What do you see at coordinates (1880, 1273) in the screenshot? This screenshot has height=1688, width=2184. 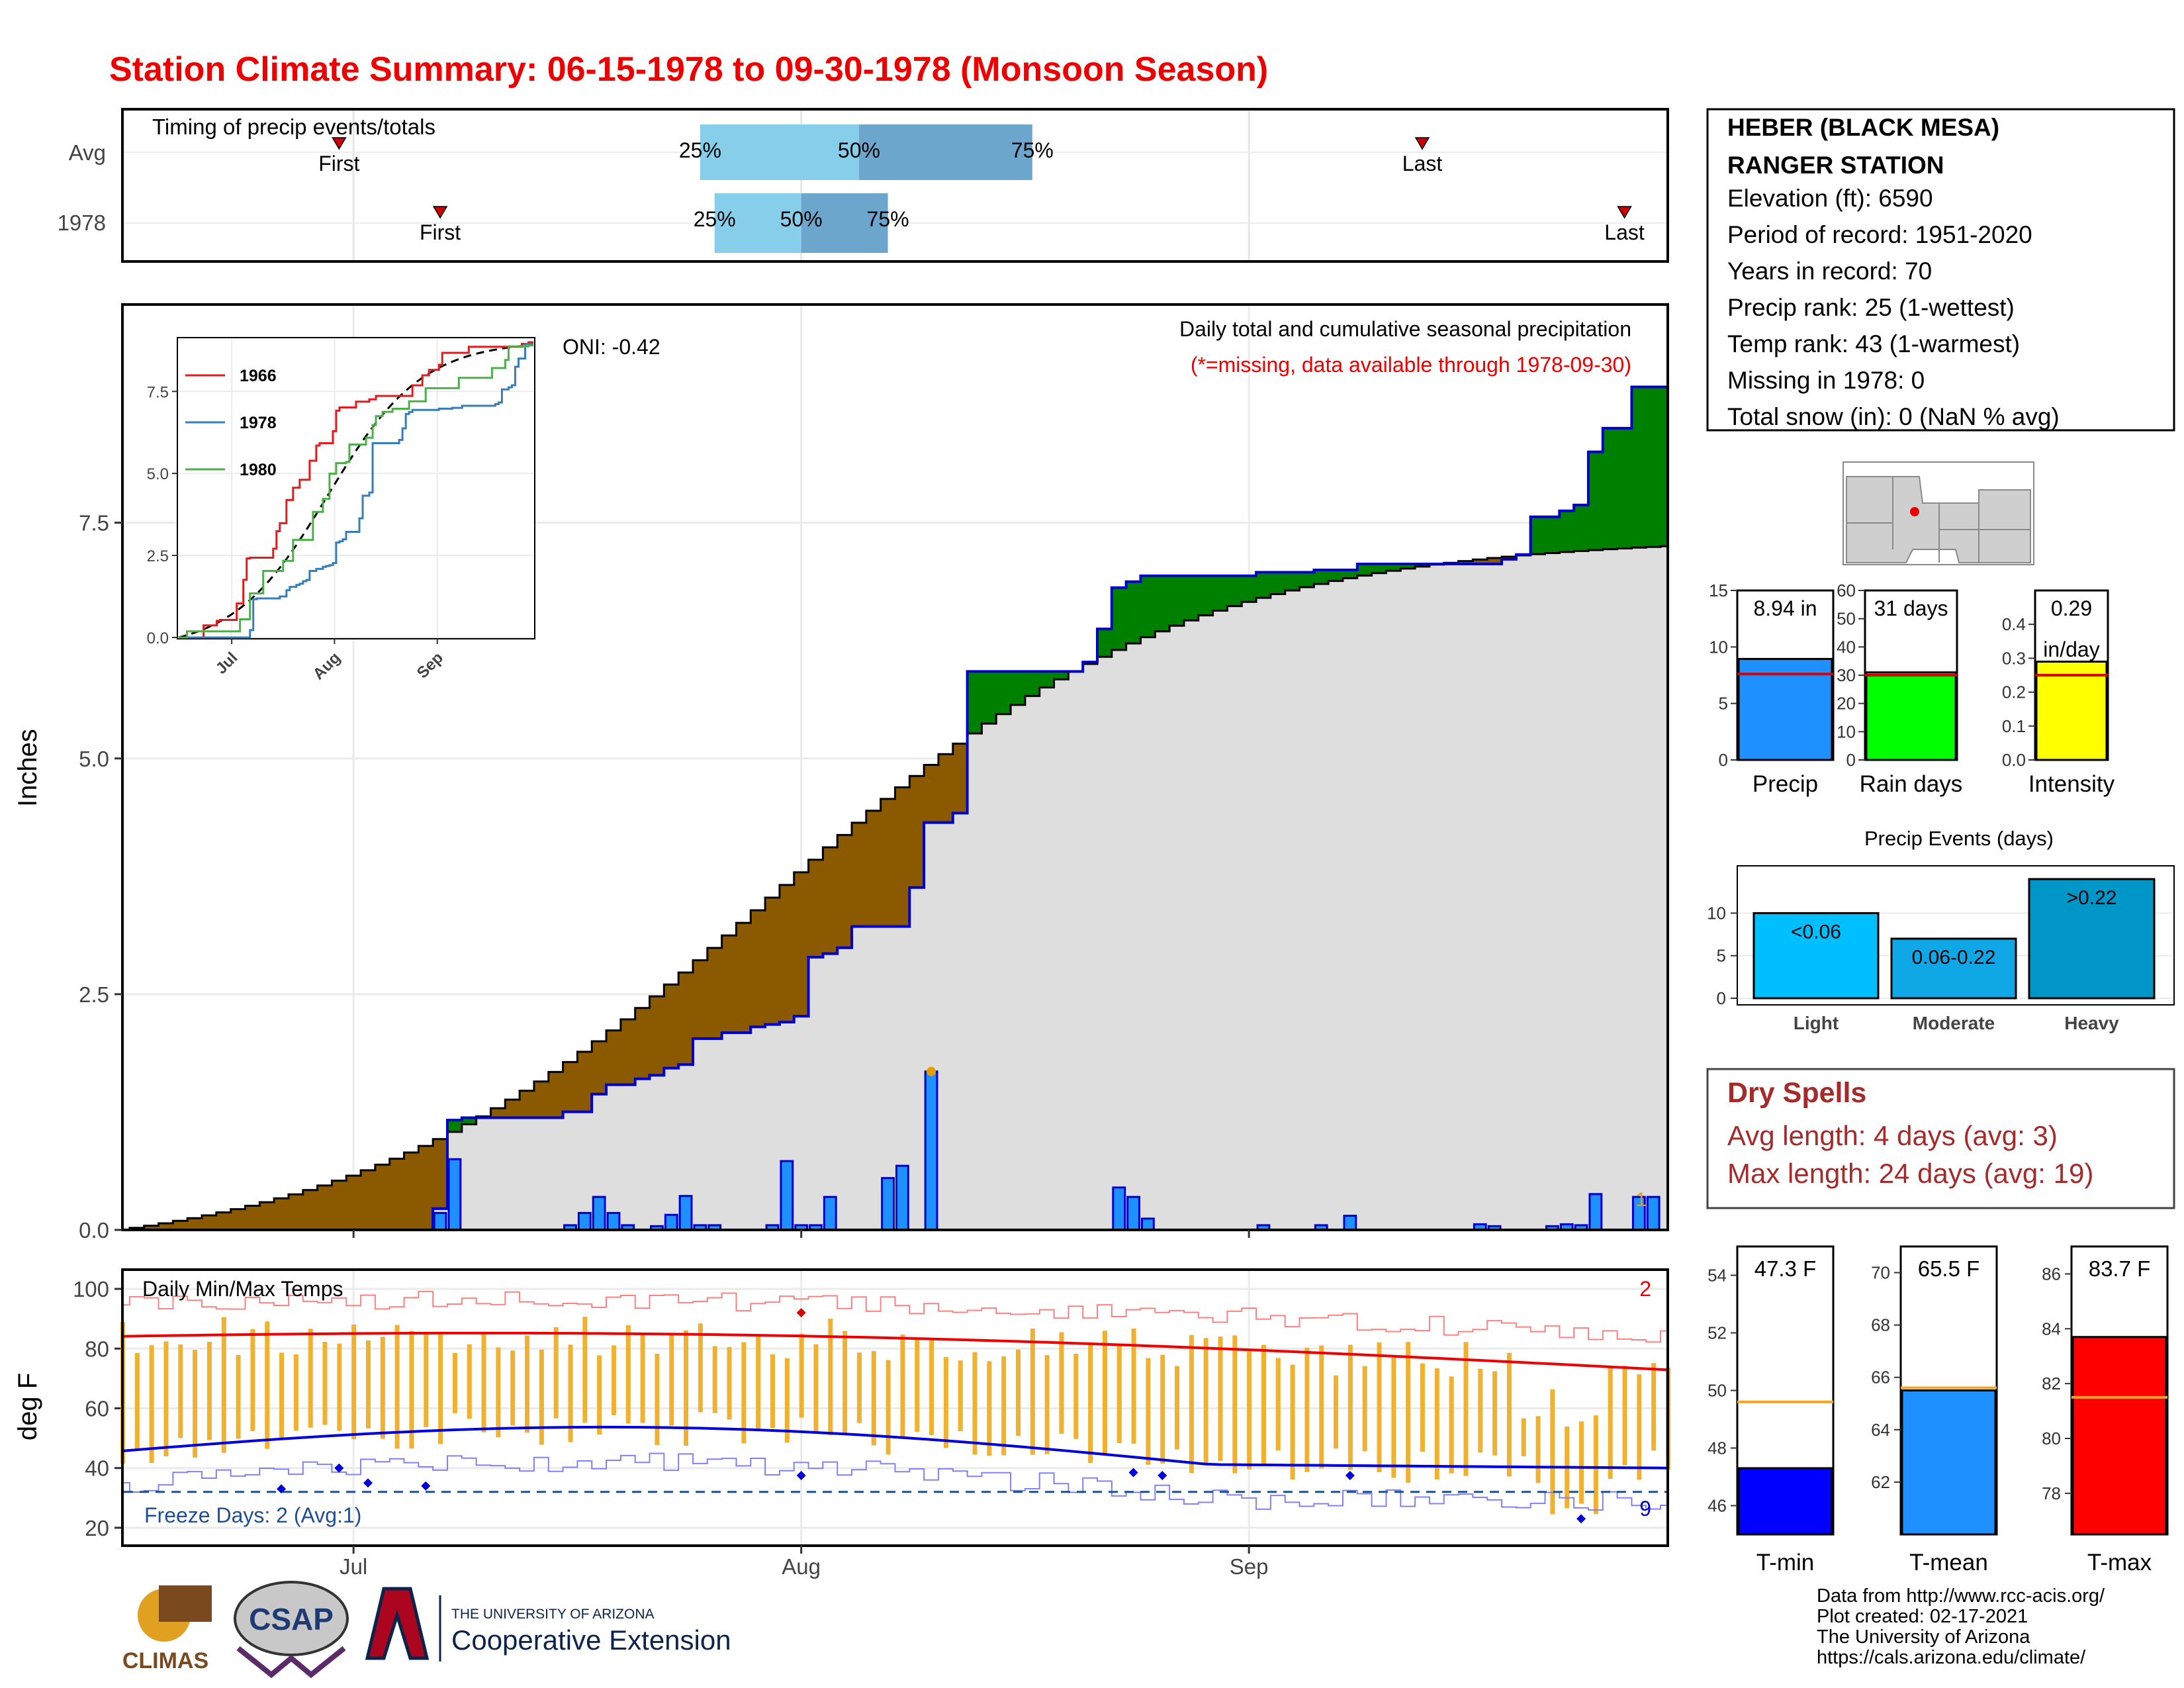 I see `temp-bar-y-tick-label: 70` at bounding box center [1880, 1273].